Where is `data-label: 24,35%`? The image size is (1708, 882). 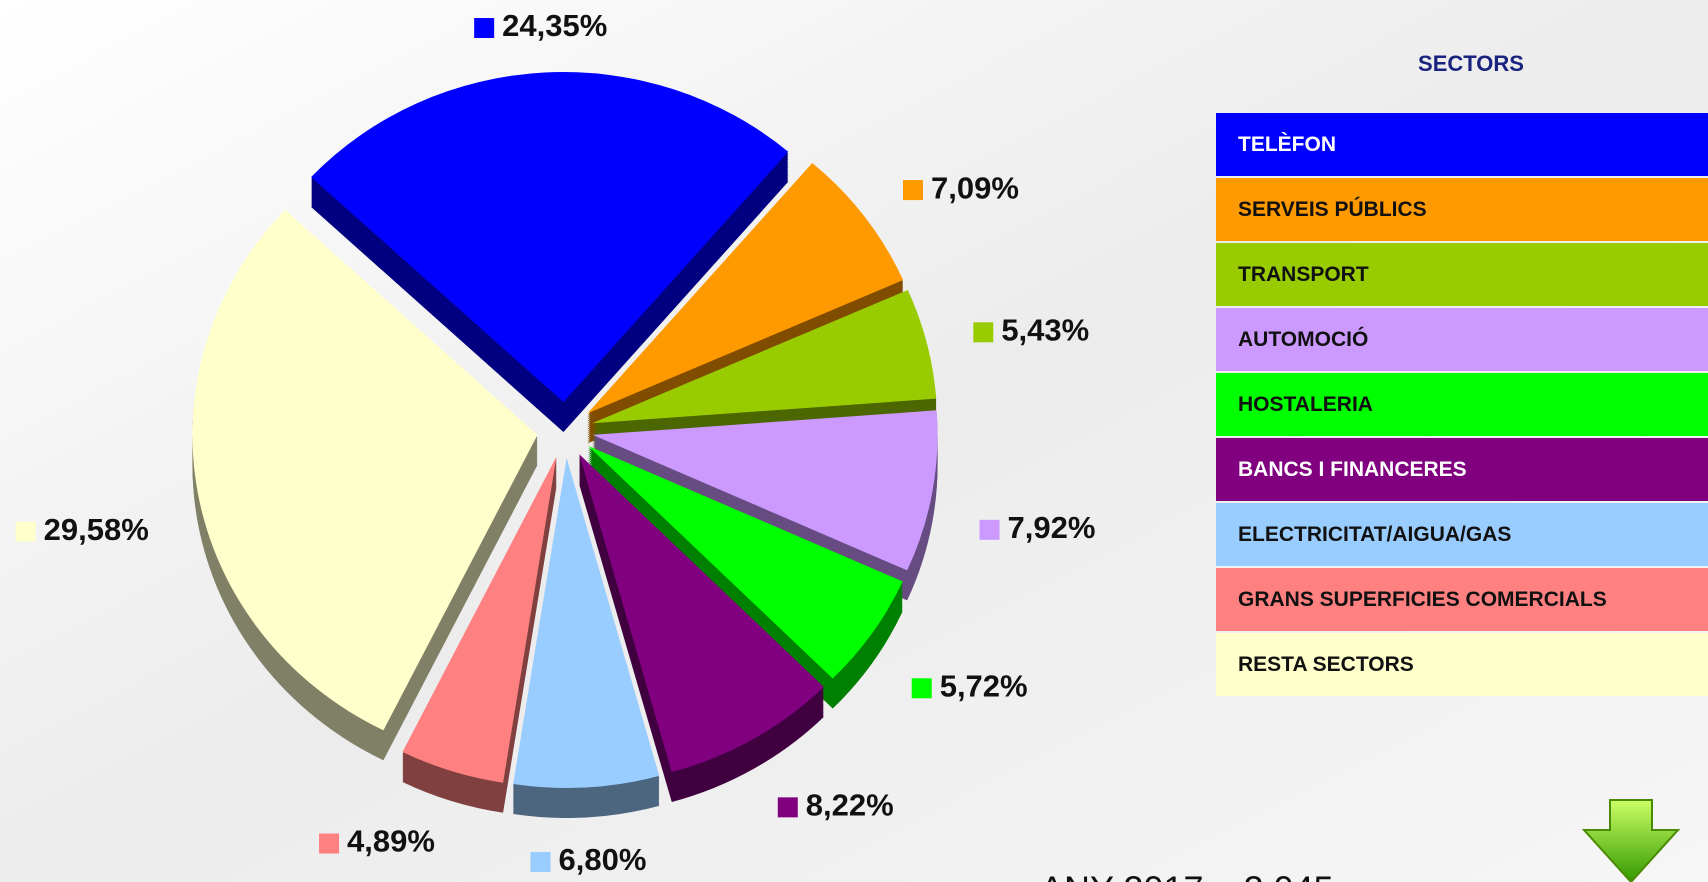
data-label: 24,35% is located at coordinates (540, 25).